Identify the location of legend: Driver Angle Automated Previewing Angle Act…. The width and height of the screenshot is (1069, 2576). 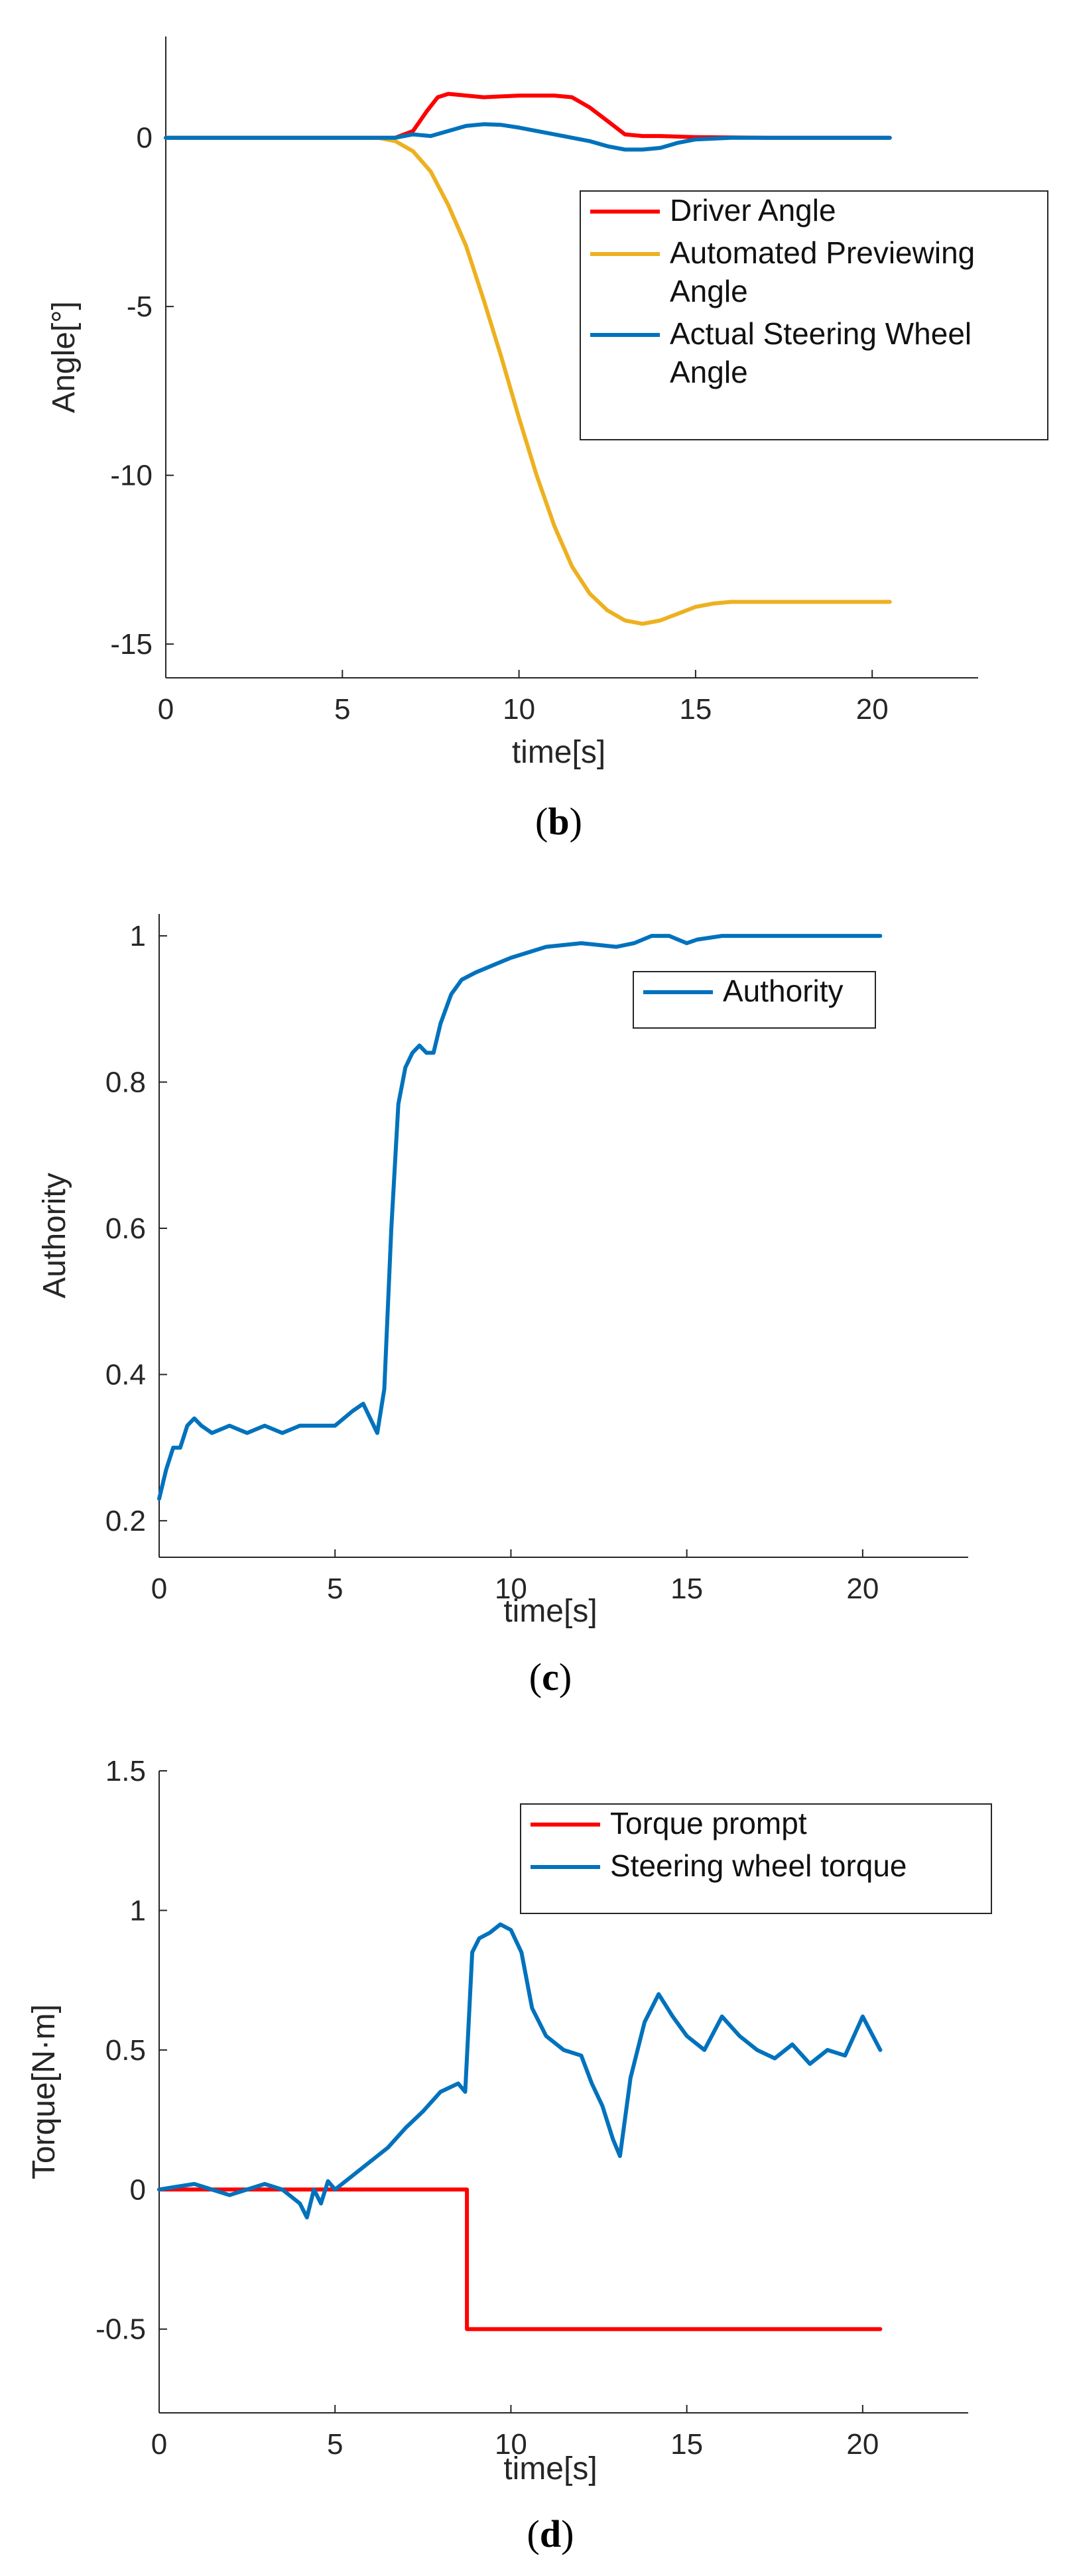
(814, 315).